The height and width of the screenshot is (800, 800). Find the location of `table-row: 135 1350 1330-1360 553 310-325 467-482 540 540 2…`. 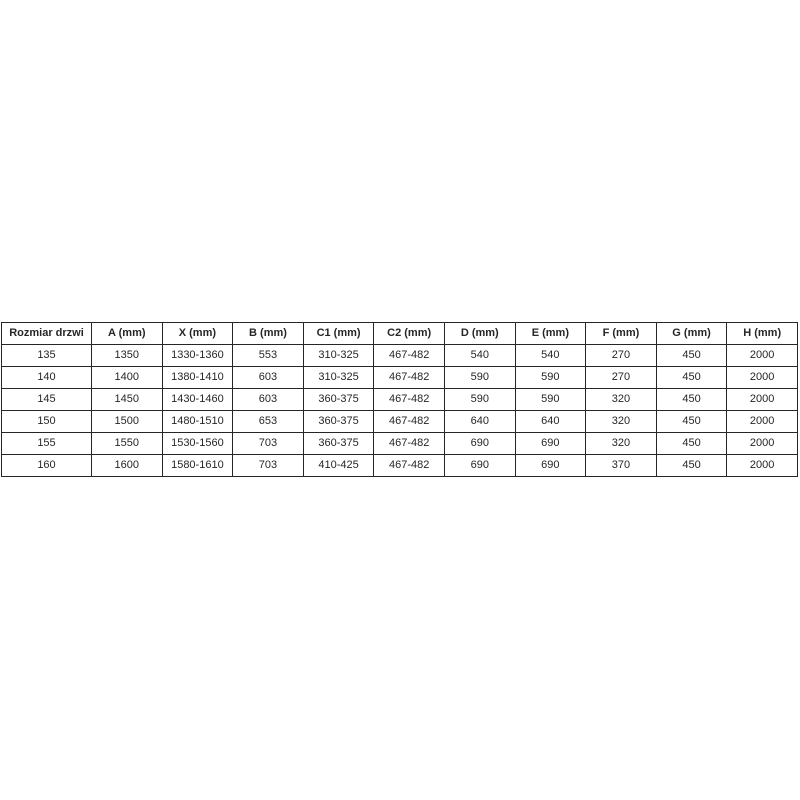

table-row: 135 1350 1330-1360 553 310-325 467-482 540 540 2… is located at coordinates (399, 355).